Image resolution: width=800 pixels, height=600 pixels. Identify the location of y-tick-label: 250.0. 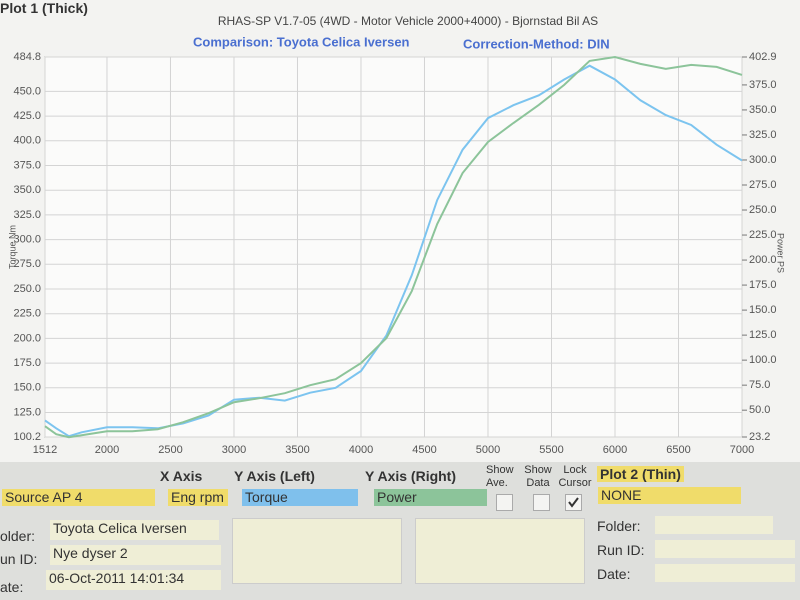
(27, 289).